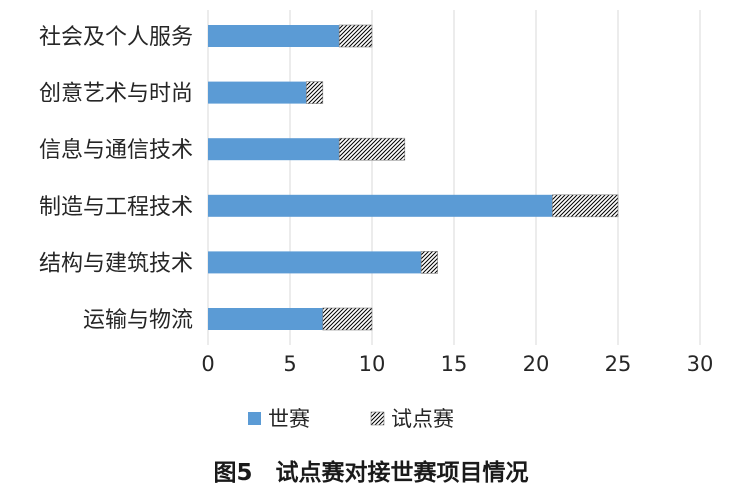 The width and height of the screenshot is (743, 503). What do you see at coordinates (351, 419) in the screenshot?
I see `legend: 世赛 试点赛` at bounding box center [351, 419].